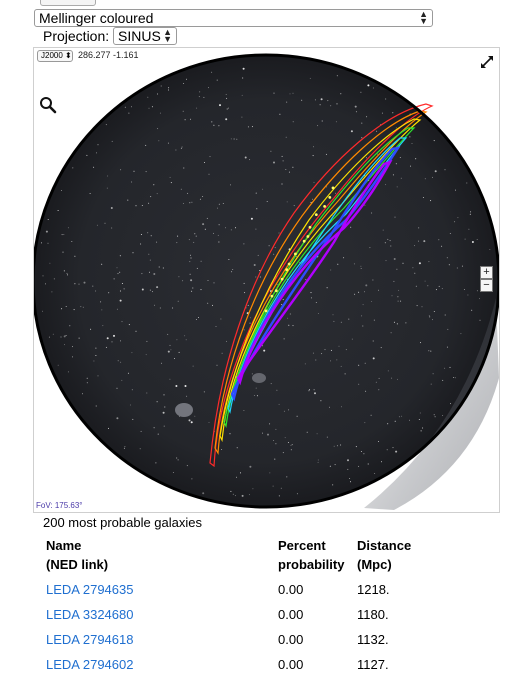 The height and width of the screenshot is (677, 528). Describe the element at coordinates (68, 3) in the screenshot. I see `top-control-stub` at that location.